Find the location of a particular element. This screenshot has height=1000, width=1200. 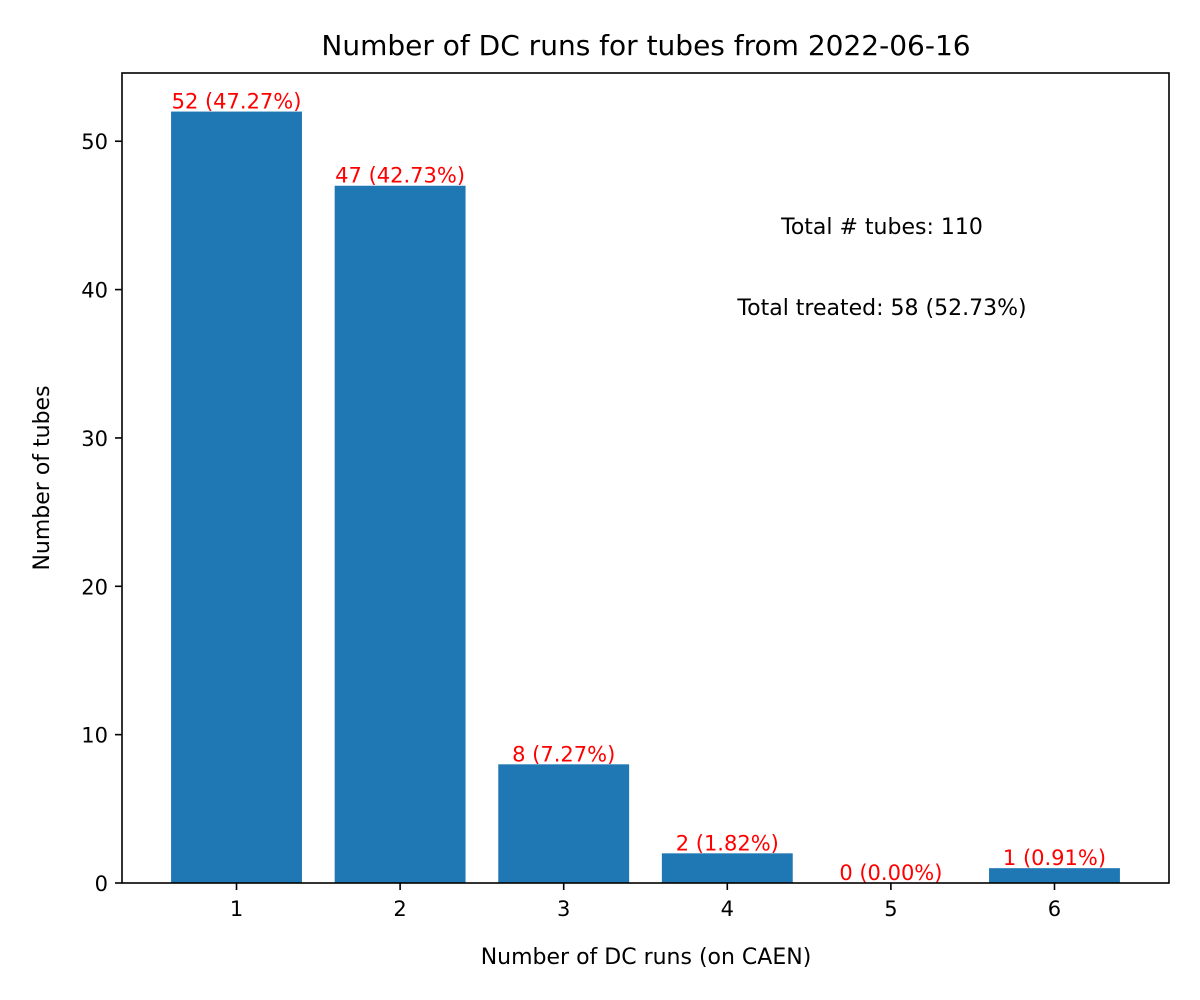

data-label-6: 1 (0.91%) is located at coordinates (1054, 858).